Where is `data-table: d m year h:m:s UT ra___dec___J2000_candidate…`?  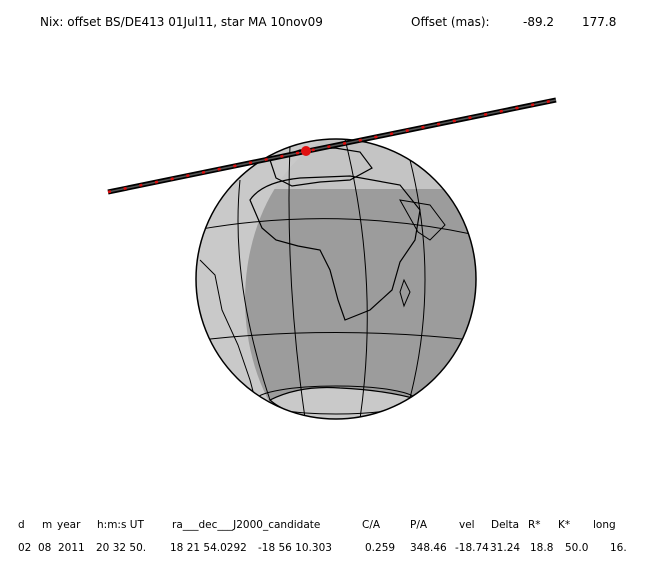 data-table: d m year h:m:s UT ra___dec___J2000_candidate… is located at coordinates (322, 536).